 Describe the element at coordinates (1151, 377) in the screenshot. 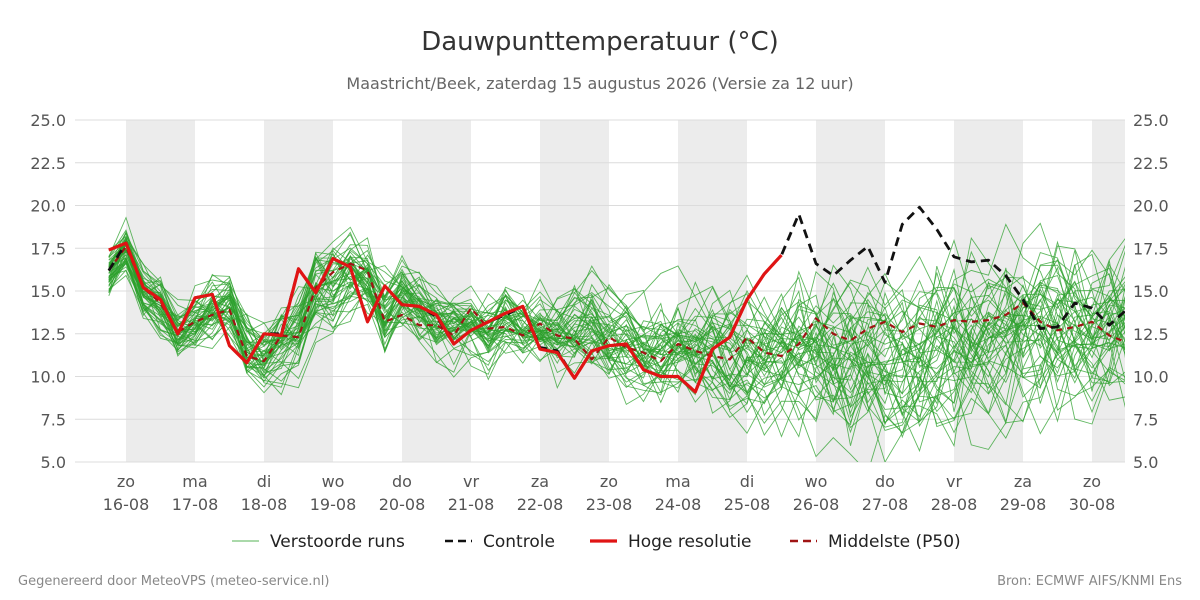

I see `y-tick-right: 10.0` at that location.